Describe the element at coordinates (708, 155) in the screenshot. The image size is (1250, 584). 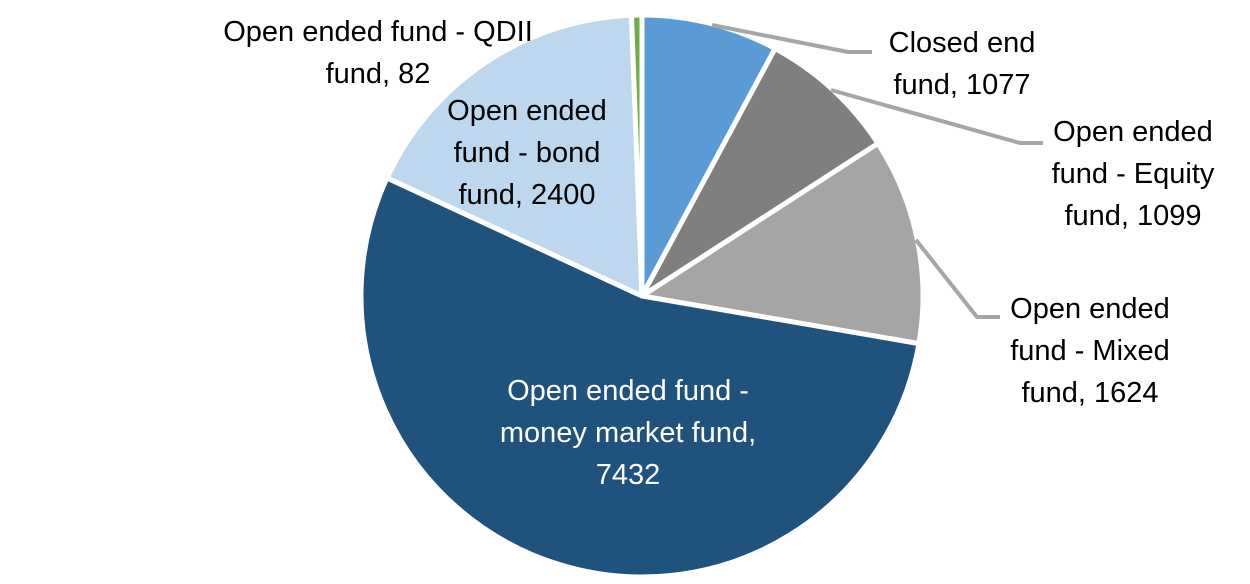
I see `pie-slice-closed-end-fund` at that location.